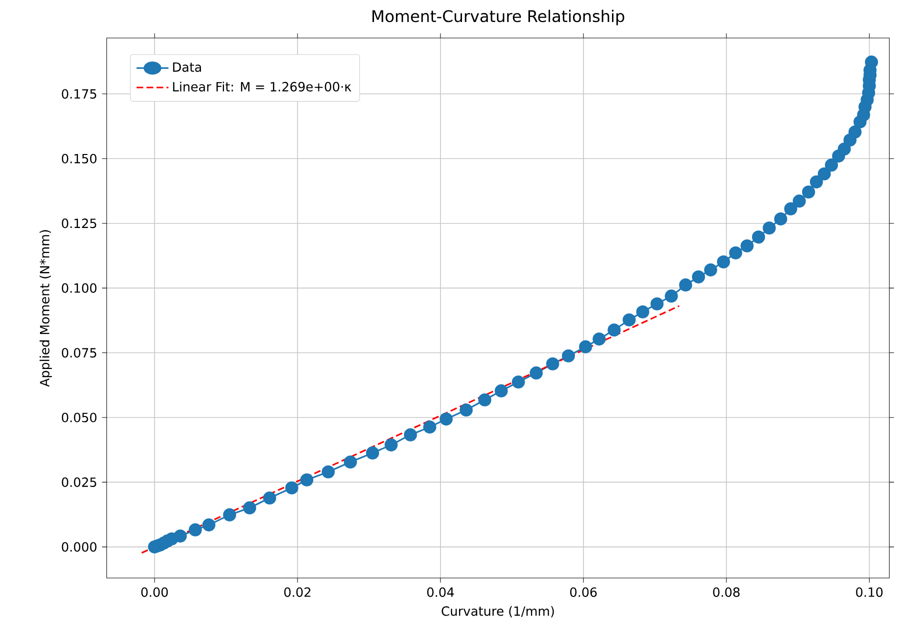 The width and height of the screenshot is (897, 638). Describe the element at coordinates (262, 87) in the screenshot. I see `legend-label: Linear Fit: M = 1.269e+00·κ` at that location.